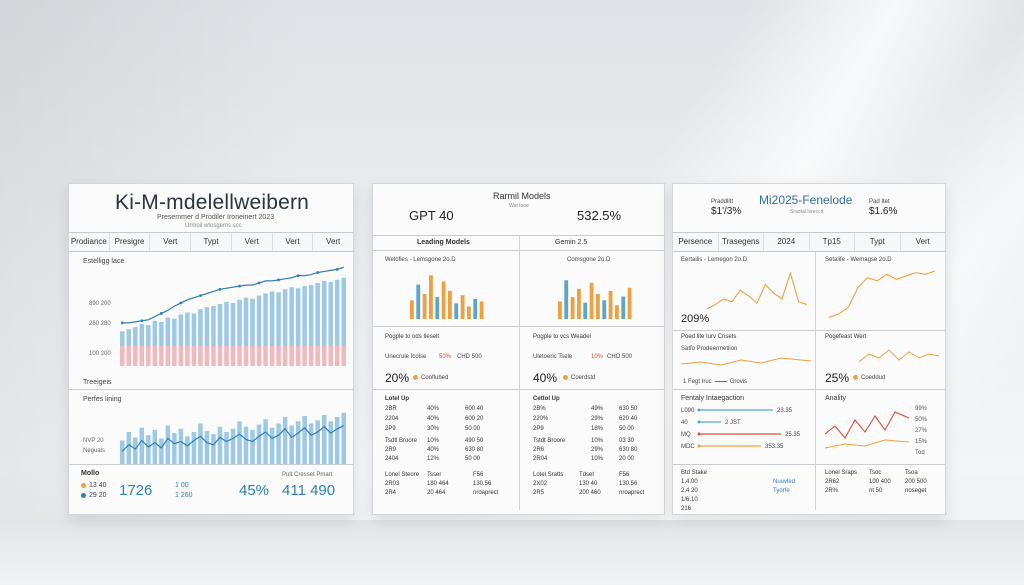 The width and height of the screenshot is (1024, 585). I want to click on axis-label: NVP 20, so click(93, 441).